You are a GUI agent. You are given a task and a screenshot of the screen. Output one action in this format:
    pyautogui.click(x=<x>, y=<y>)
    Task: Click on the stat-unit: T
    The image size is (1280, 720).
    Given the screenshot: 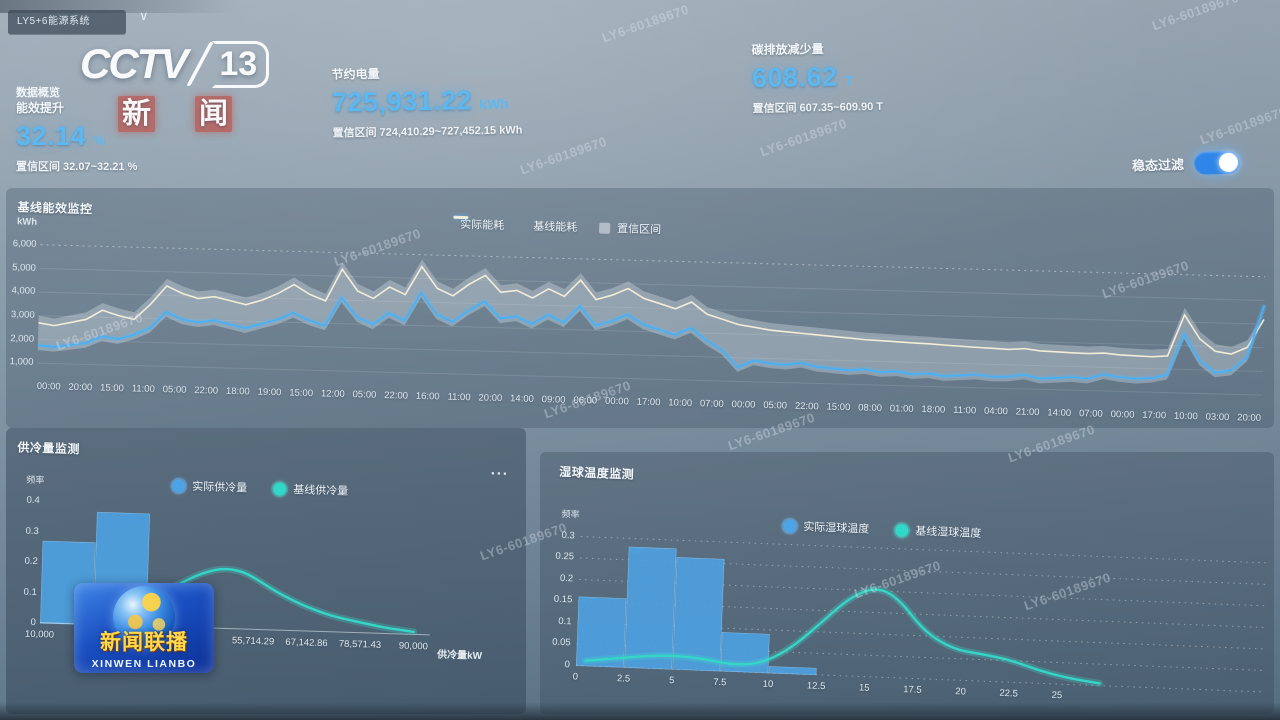 What is the action you would take?
    pyautogui.click(x=849, y=80)
    